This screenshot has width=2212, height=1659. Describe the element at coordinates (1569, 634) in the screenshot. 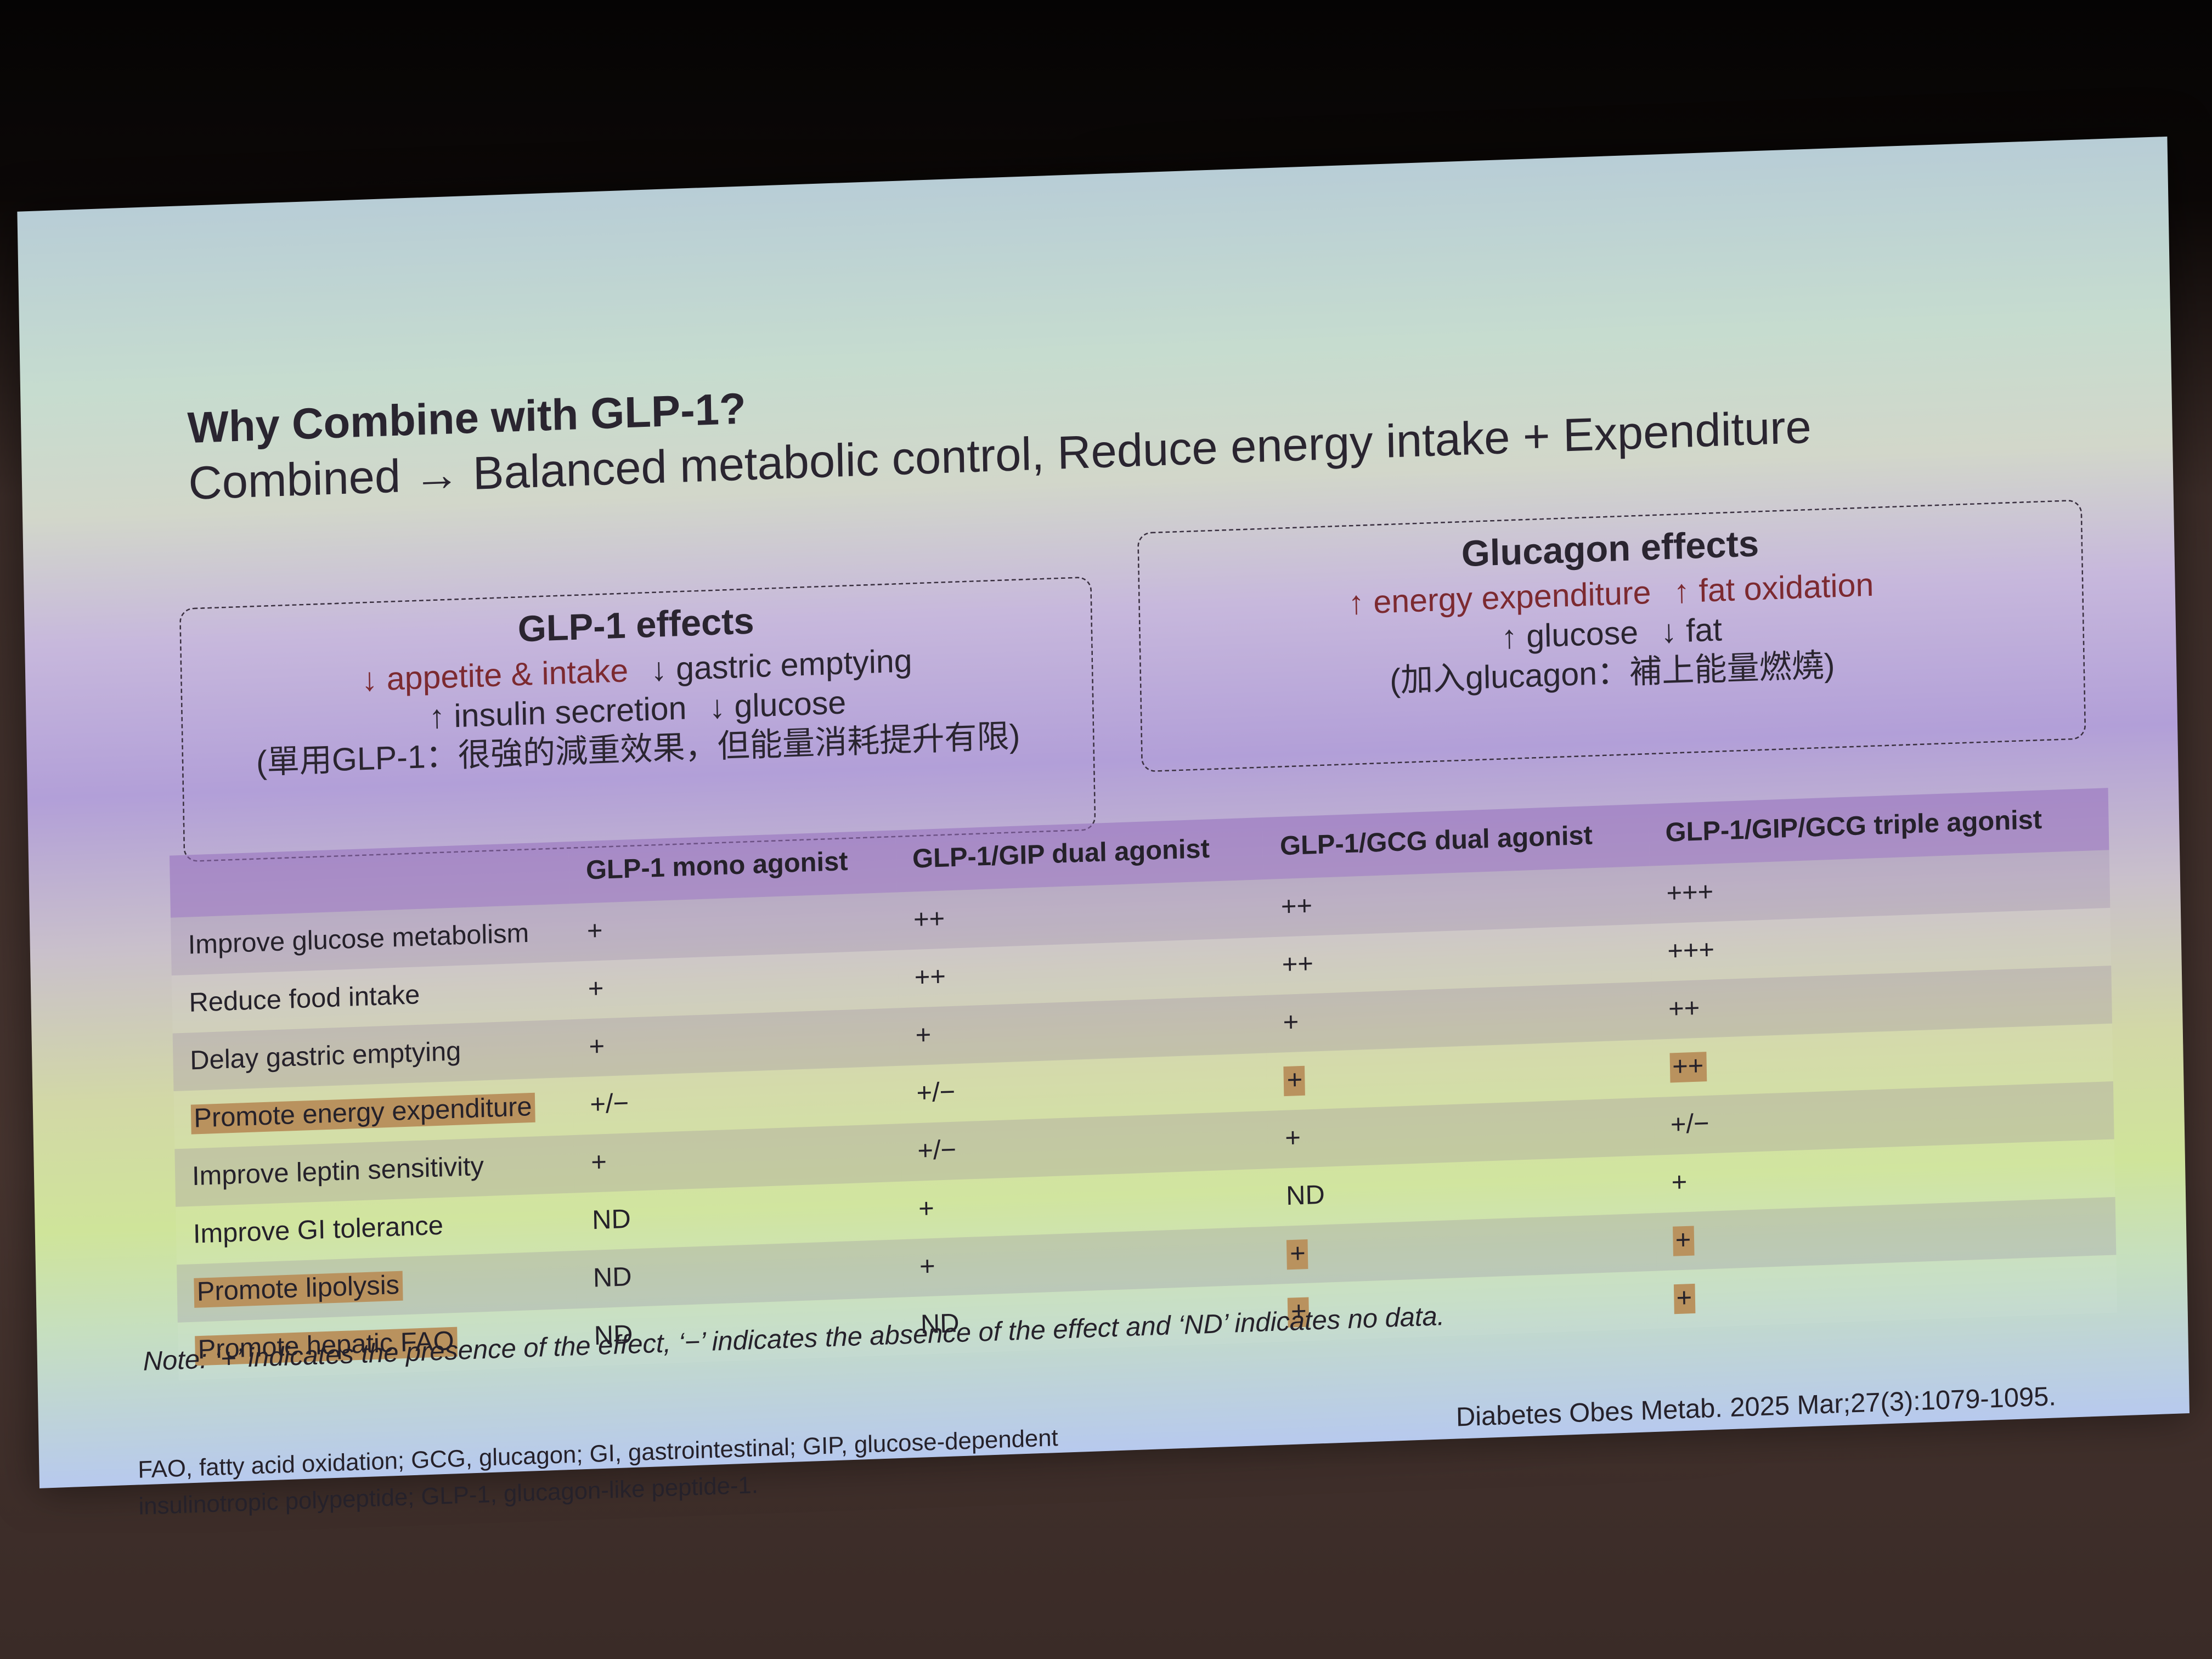

I see `box-text: ↑ glucose` at that location.